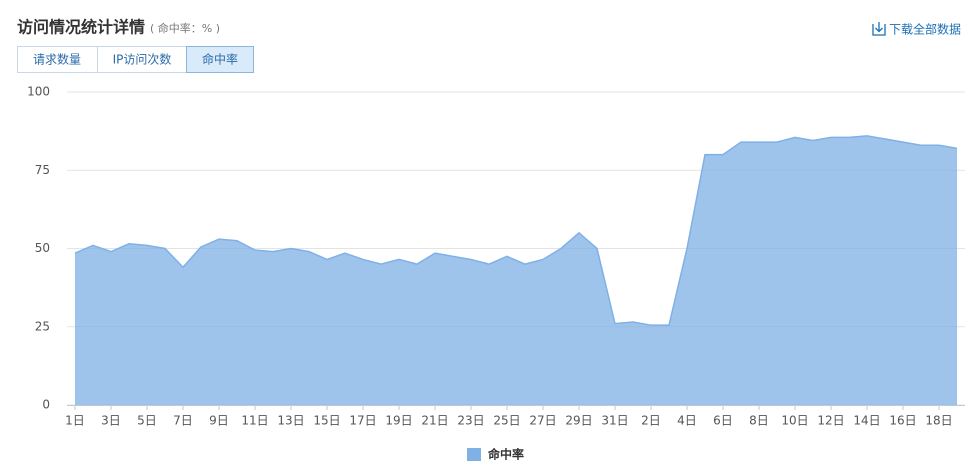  I want to click on x-tick-label: 2日, so click(651, 421).